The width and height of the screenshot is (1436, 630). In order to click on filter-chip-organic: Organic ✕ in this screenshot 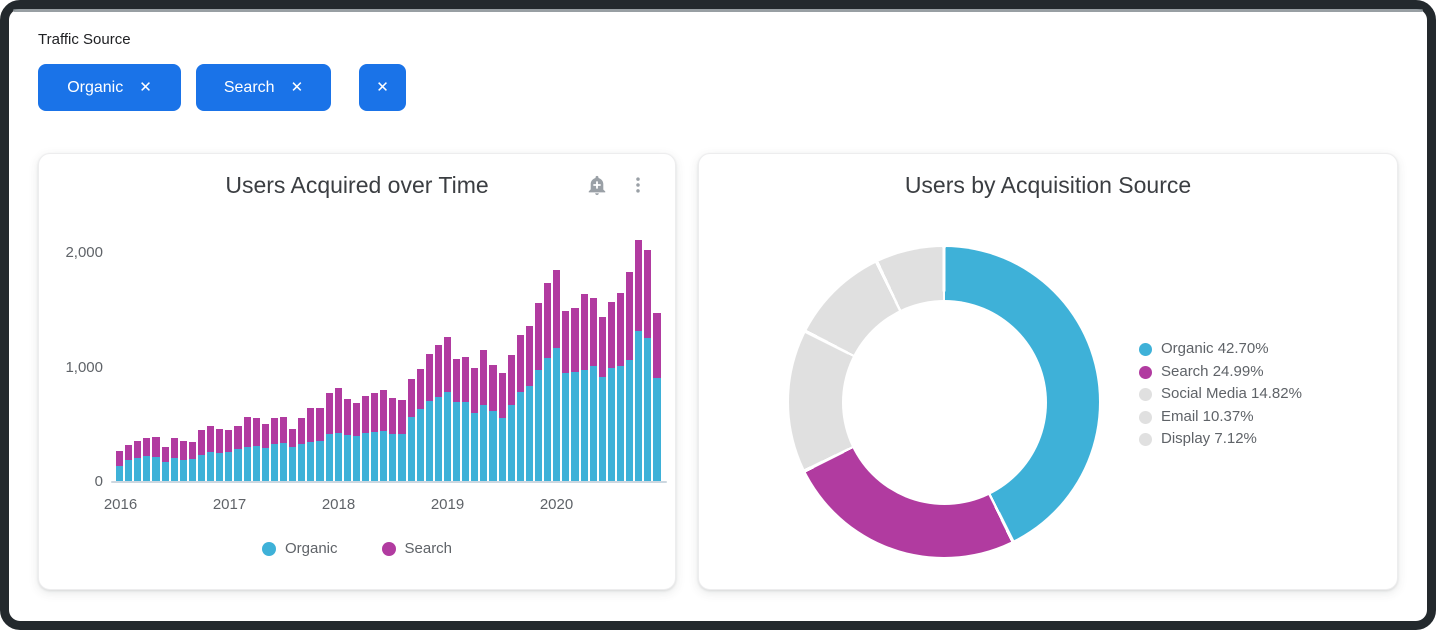, I will do `click(109, 87)`.